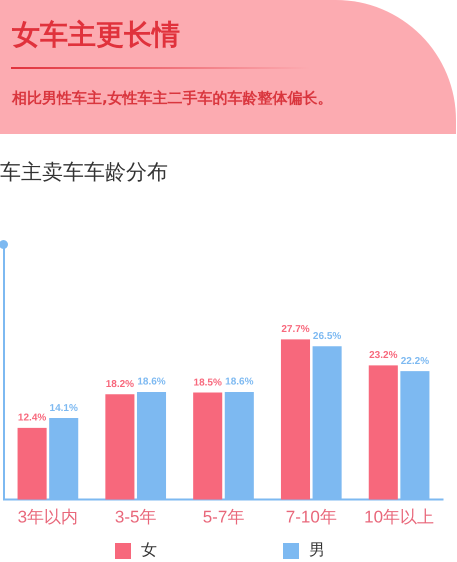 This screenshot has width=457, height=562. Describe the element at coordinates (295, 330) in the screenshot. I see `data-label: 27.7%` at that location.